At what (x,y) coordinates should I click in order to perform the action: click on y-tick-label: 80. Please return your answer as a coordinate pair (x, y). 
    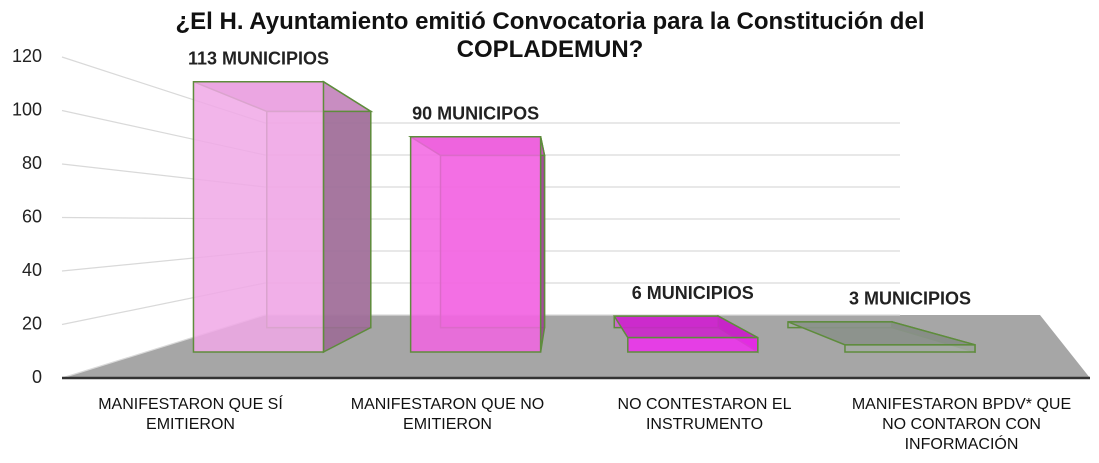
    Looking at the image, I should click on (32, 163).